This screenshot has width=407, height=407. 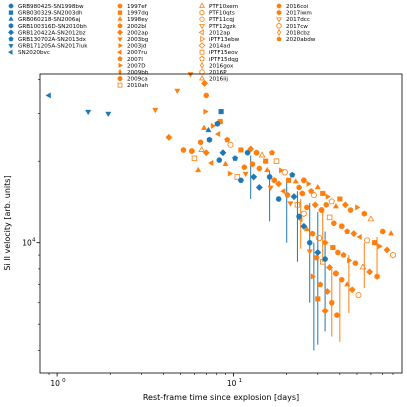 What do you see at coordinates (219, 59) in the screenshot?
I see `legend-entry: iPTF15dqg` at bounding box center [219, 59].